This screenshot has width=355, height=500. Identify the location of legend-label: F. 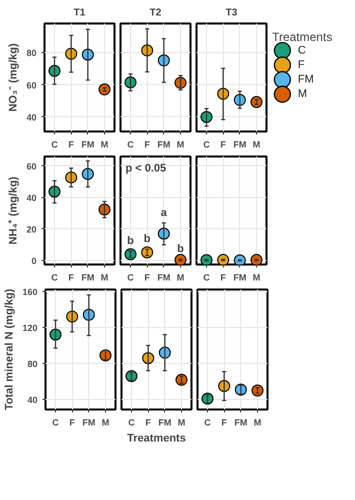
(301, 65).